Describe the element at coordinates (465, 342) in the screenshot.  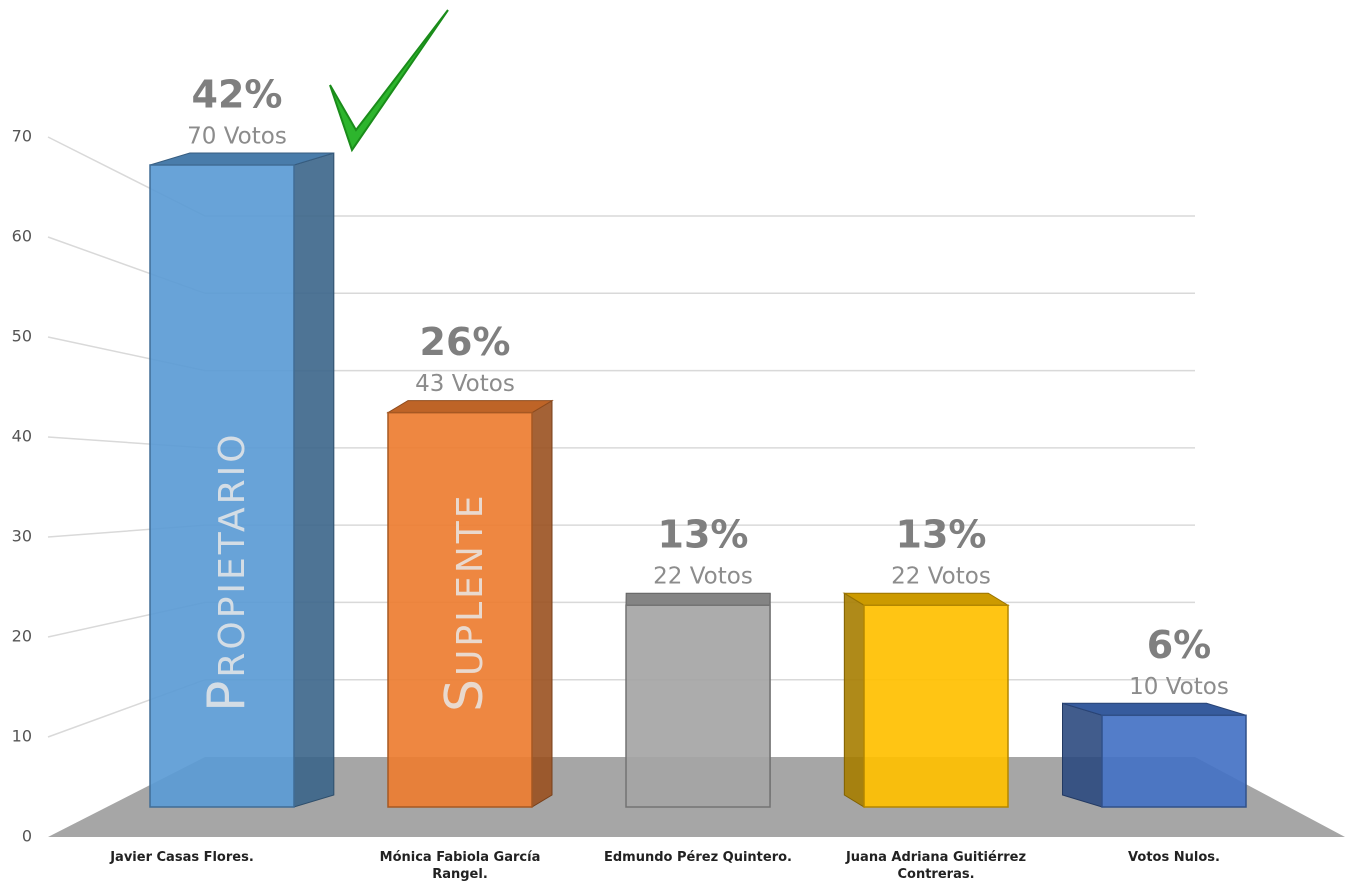
I see `percent-label: 26%` at that location.